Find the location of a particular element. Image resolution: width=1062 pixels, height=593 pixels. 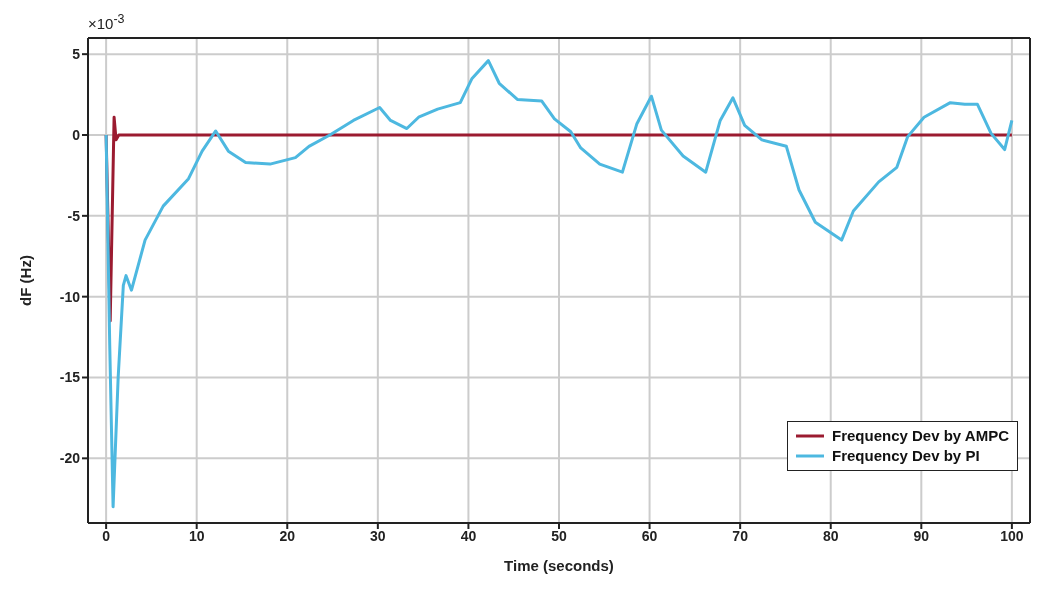

x-tick-label: 10 is located at coordinates (196, 535).